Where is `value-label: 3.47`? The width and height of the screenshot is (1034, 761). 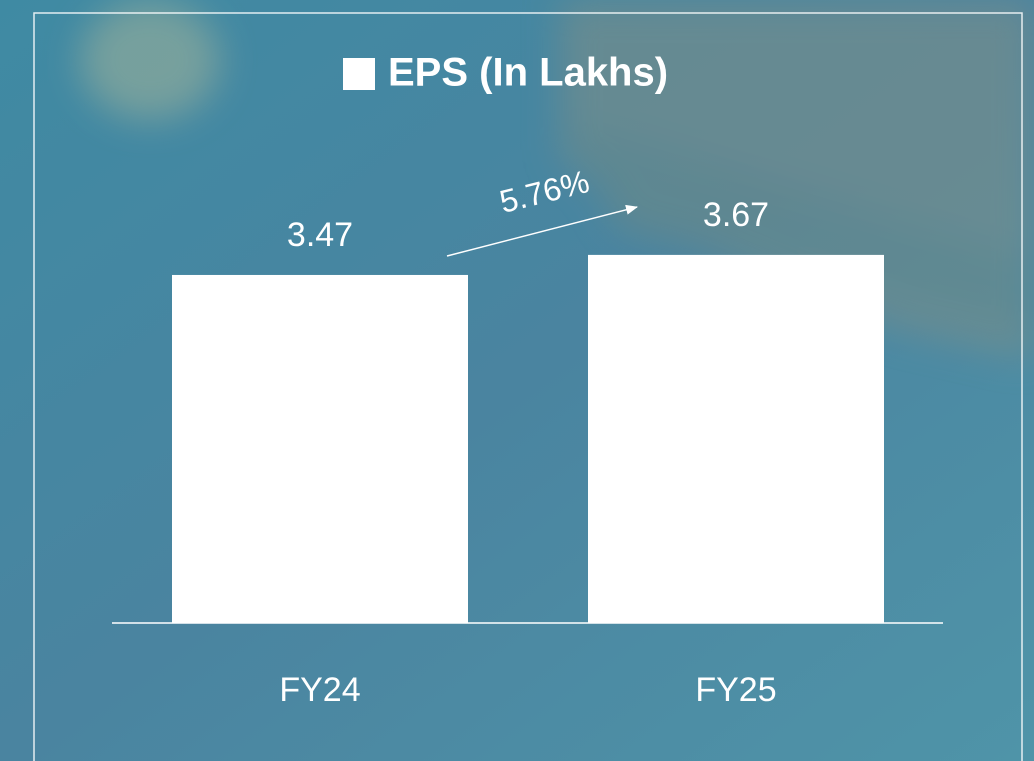
value-label: 3.47 is located at coordinates (320, 235).